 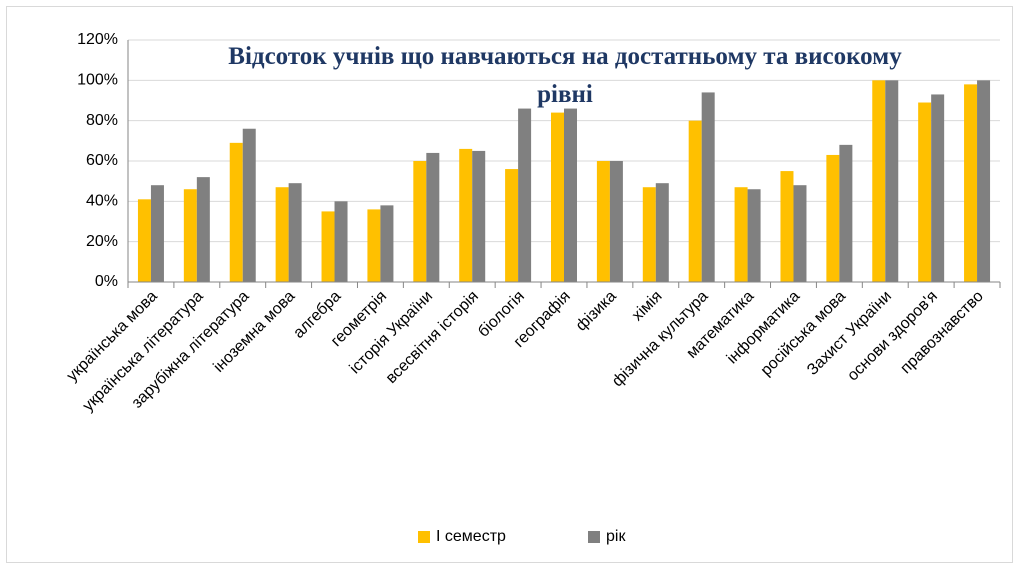 I want to click on legend-label: І семестр, so click(x=471, y=536).